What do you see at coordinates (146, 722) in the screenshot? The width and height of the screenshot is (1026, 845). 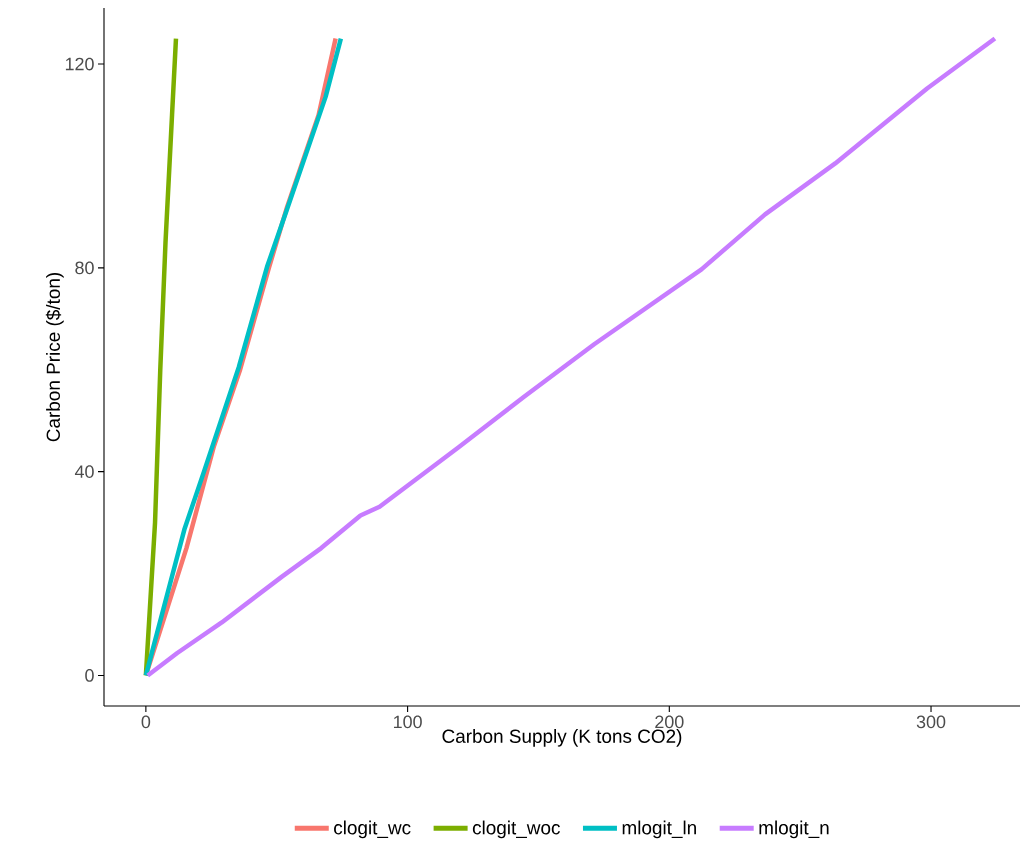 I see `x-tick-label: 0` at bounding box center [146, 722].